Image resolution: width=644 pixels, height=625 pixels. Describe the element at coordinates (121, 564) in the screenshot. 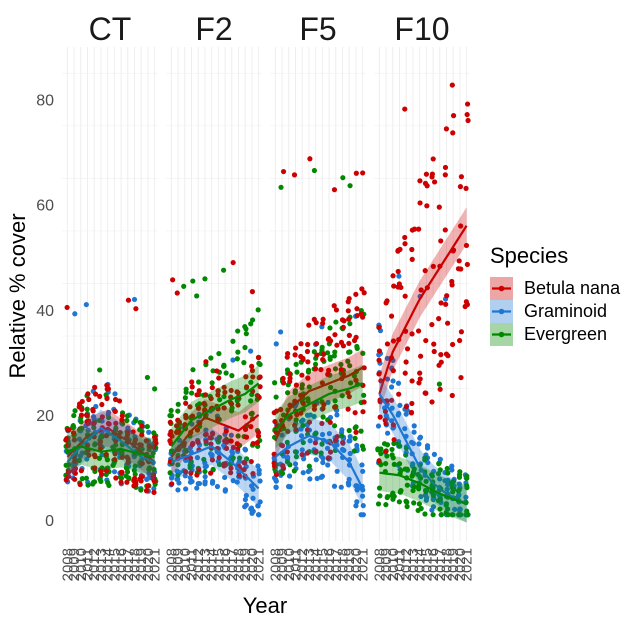

I see `x-tick-label: 2016` at that location.